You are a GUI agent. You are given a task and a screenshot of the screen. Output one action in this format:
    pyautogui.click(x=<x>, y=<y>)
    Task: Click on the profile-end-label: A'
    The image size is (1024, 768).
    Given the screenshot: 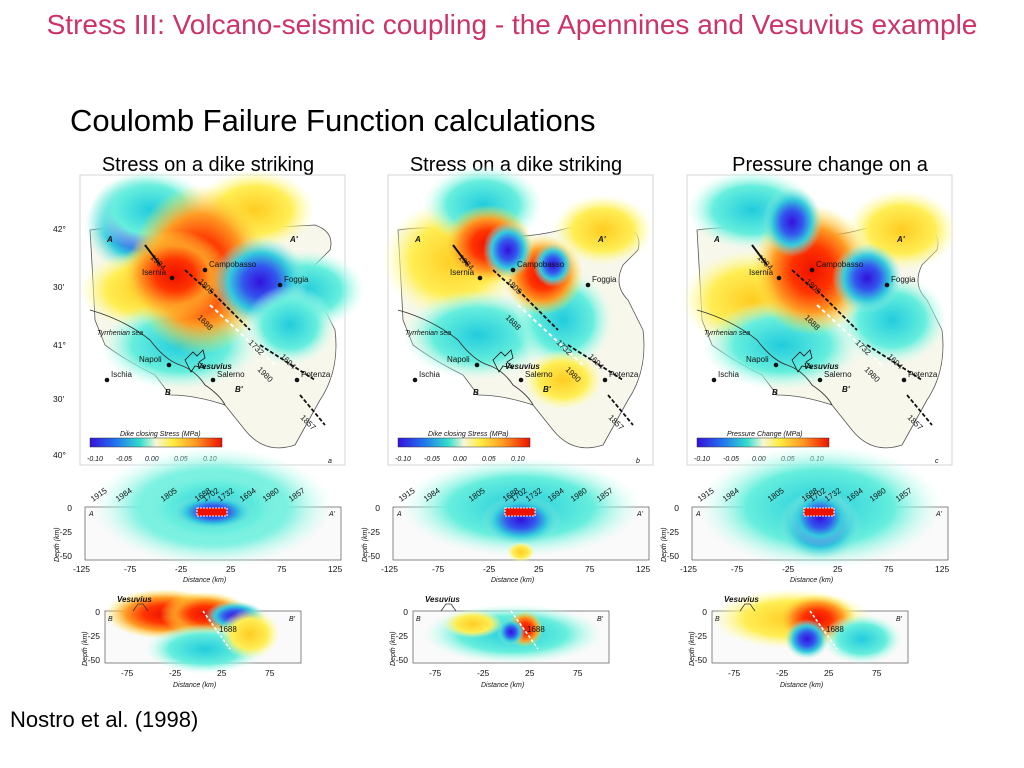 What is the action you would take?
    pyautogui.click(x=640, y=514)
    